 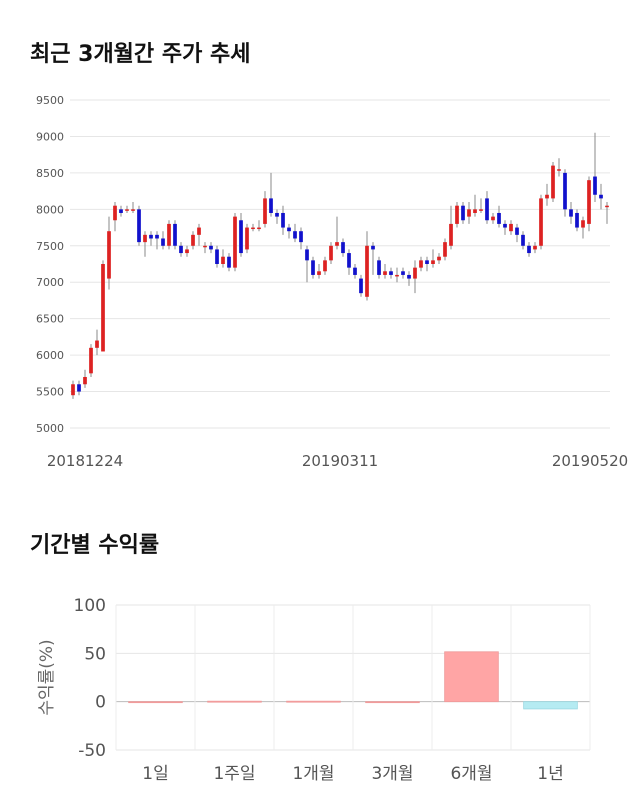 What do you see at coordinates (50, 319) in the screenshot?
I see `y-tick-label: 6500` at bounding box center [50, 319].